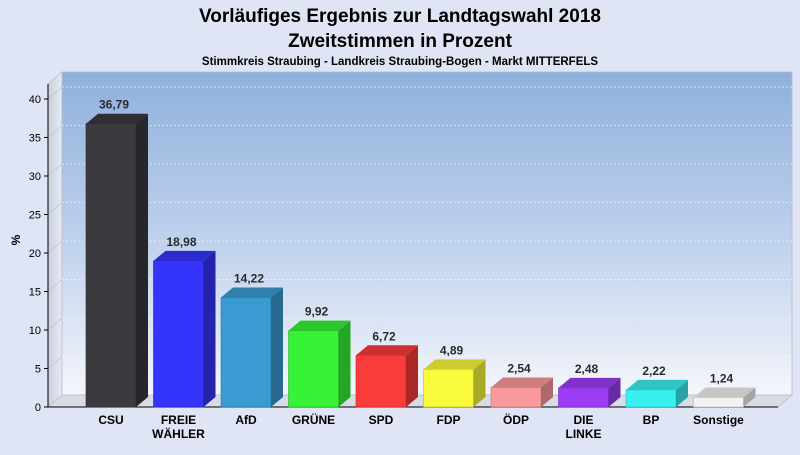 The width and height of the screenshot is (800, 455). I want to click on plot-side-wall, so click(55, 239).